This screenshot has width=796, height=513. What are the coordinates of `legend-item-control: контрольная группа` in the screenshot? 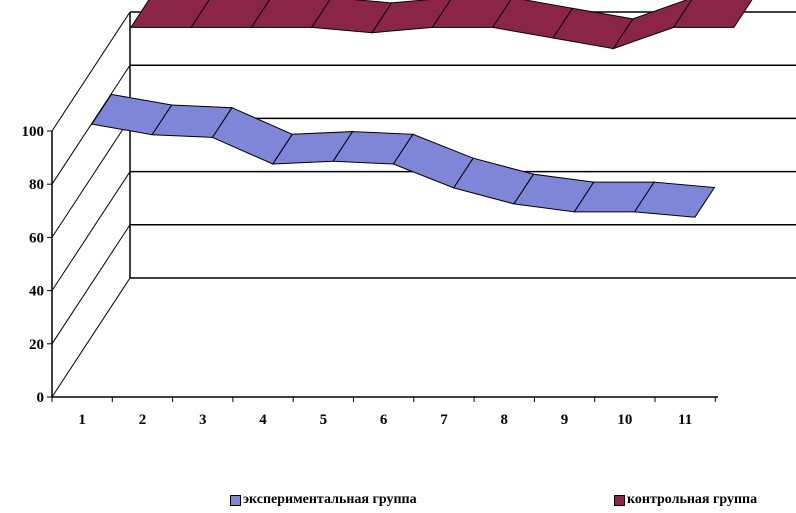 It's located at (685, 500).